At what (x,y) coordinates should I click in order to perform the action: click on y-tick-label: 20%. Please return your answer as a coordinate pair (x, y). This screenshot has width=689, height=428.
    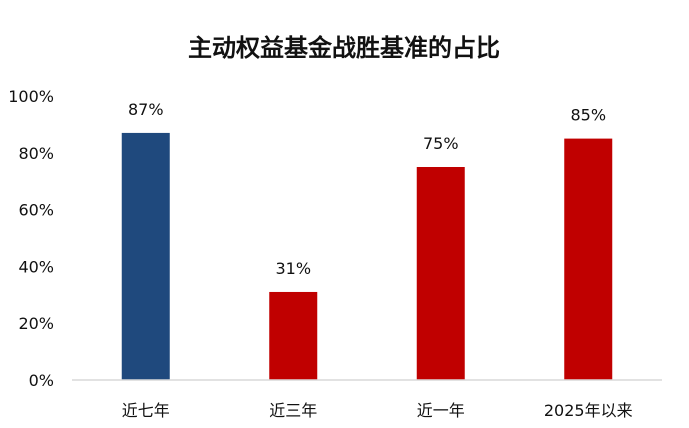
    Looking at the image, I should click on (36, 323).